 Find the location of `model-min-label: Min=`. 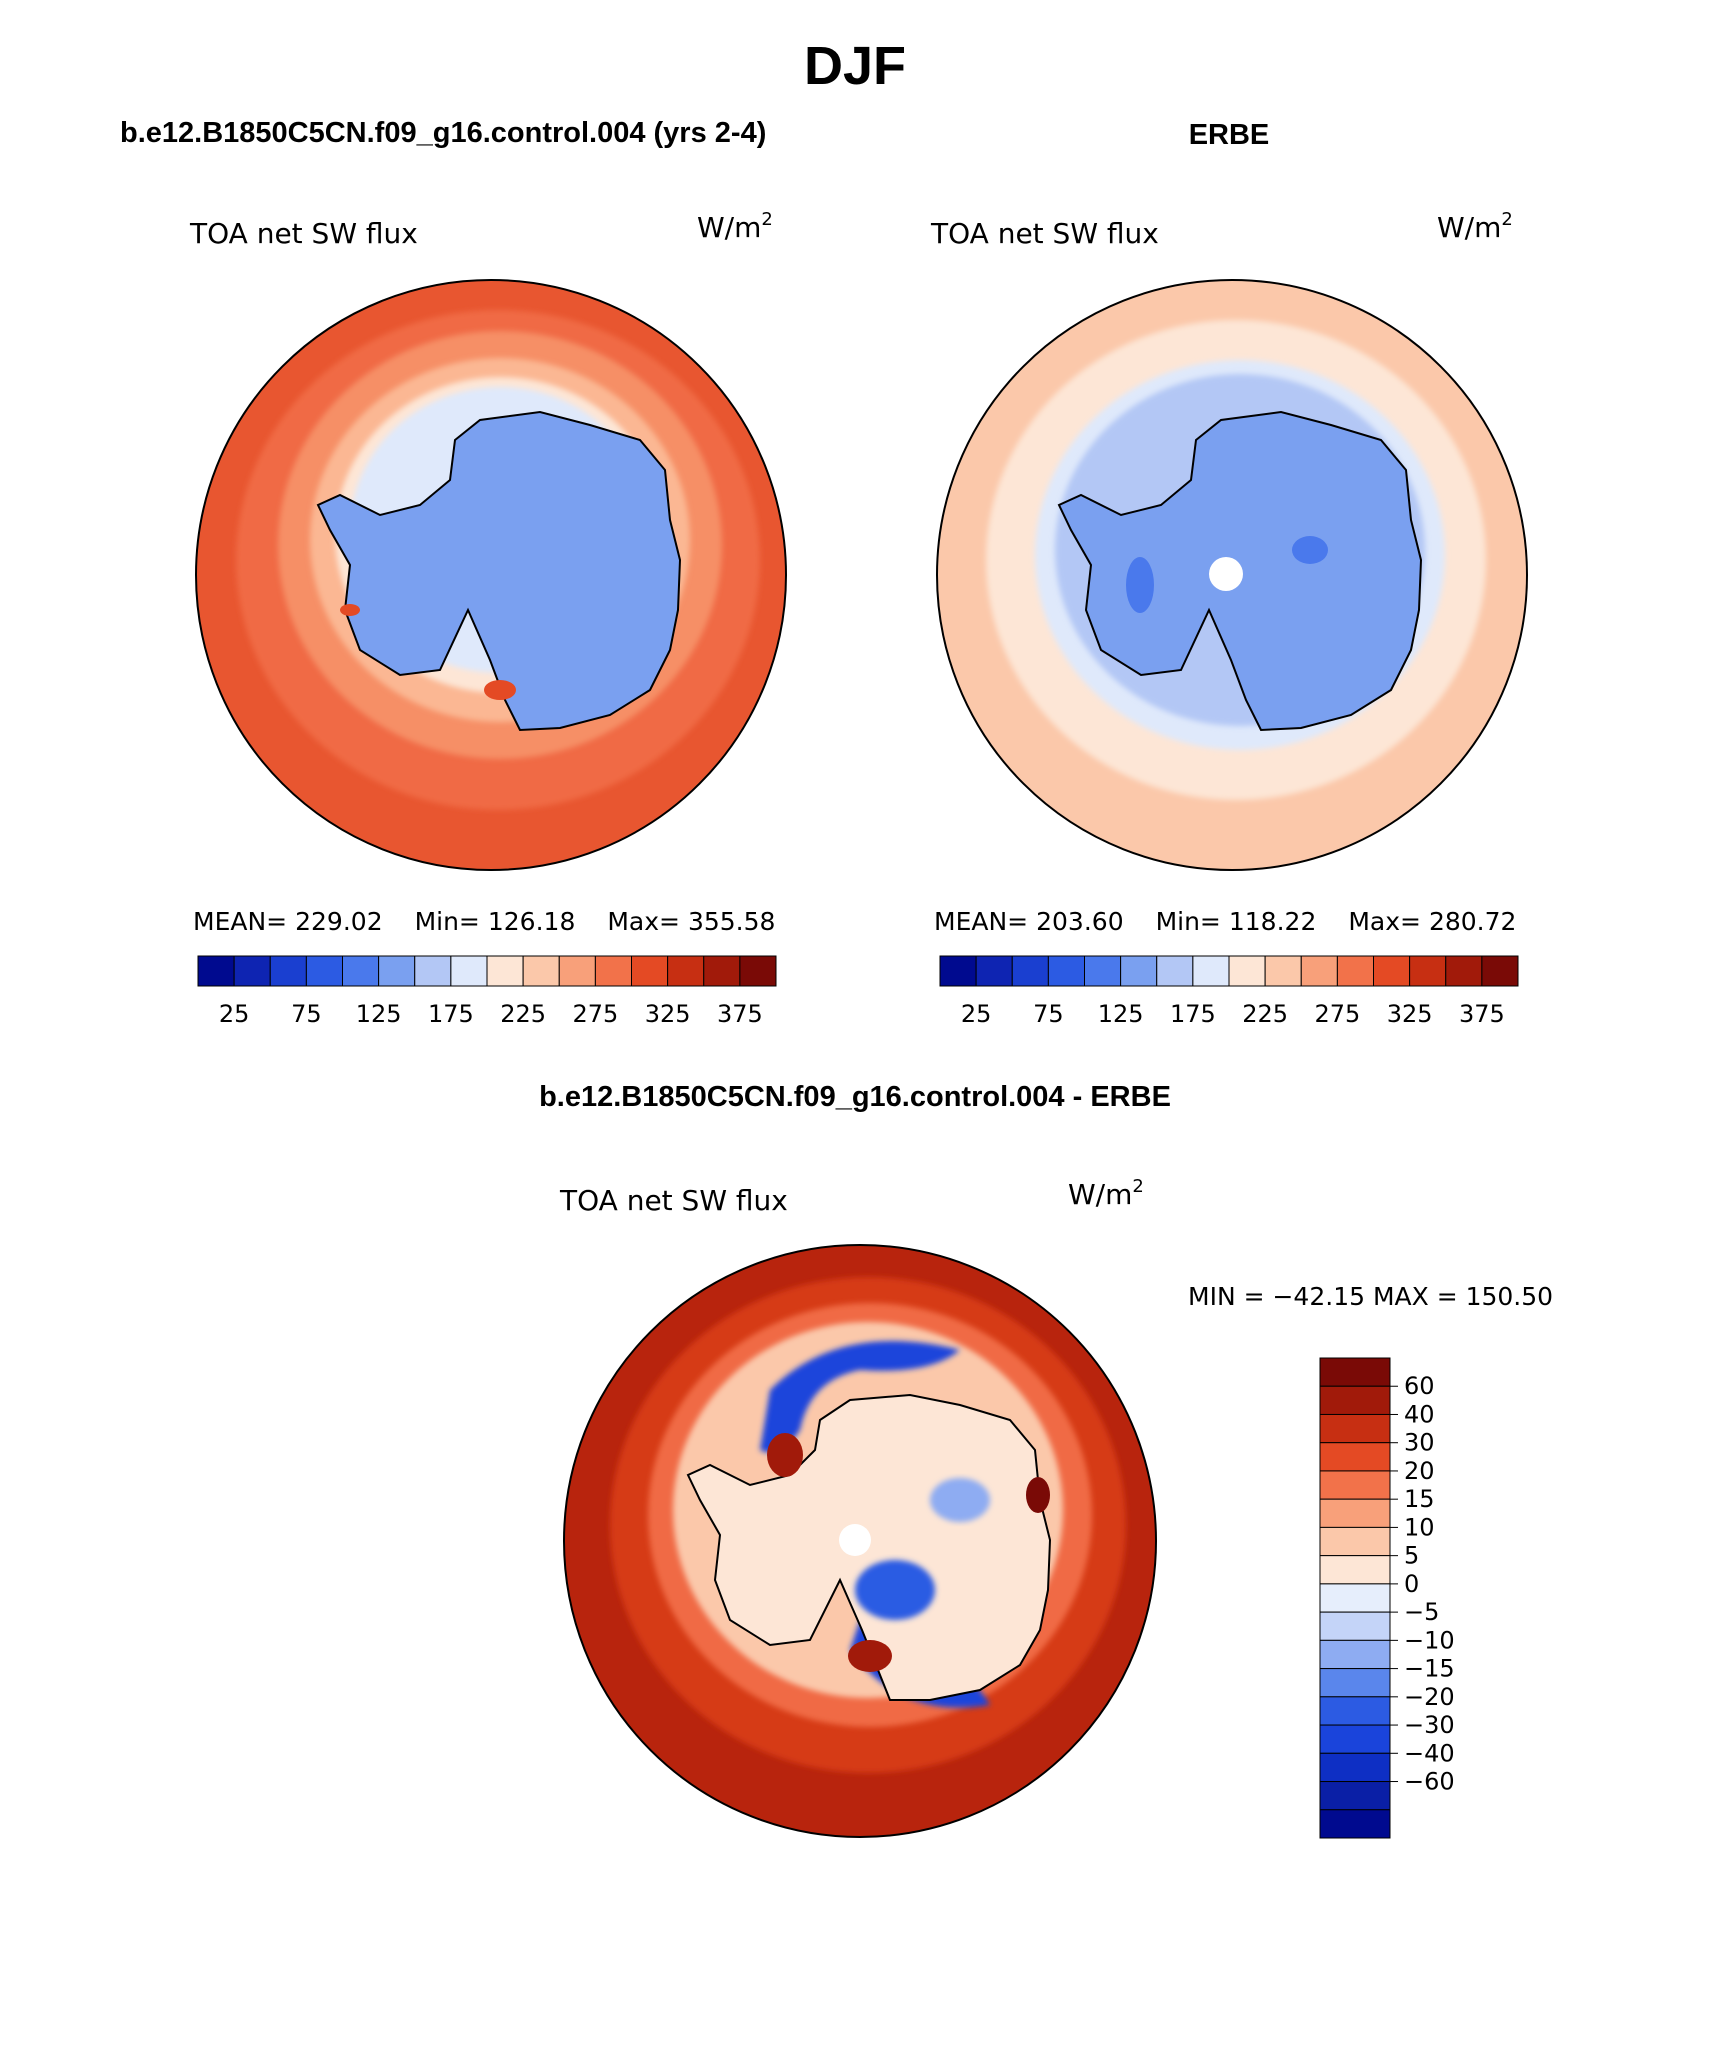

model-min-label: Min= is located at coordinates (447, 921).